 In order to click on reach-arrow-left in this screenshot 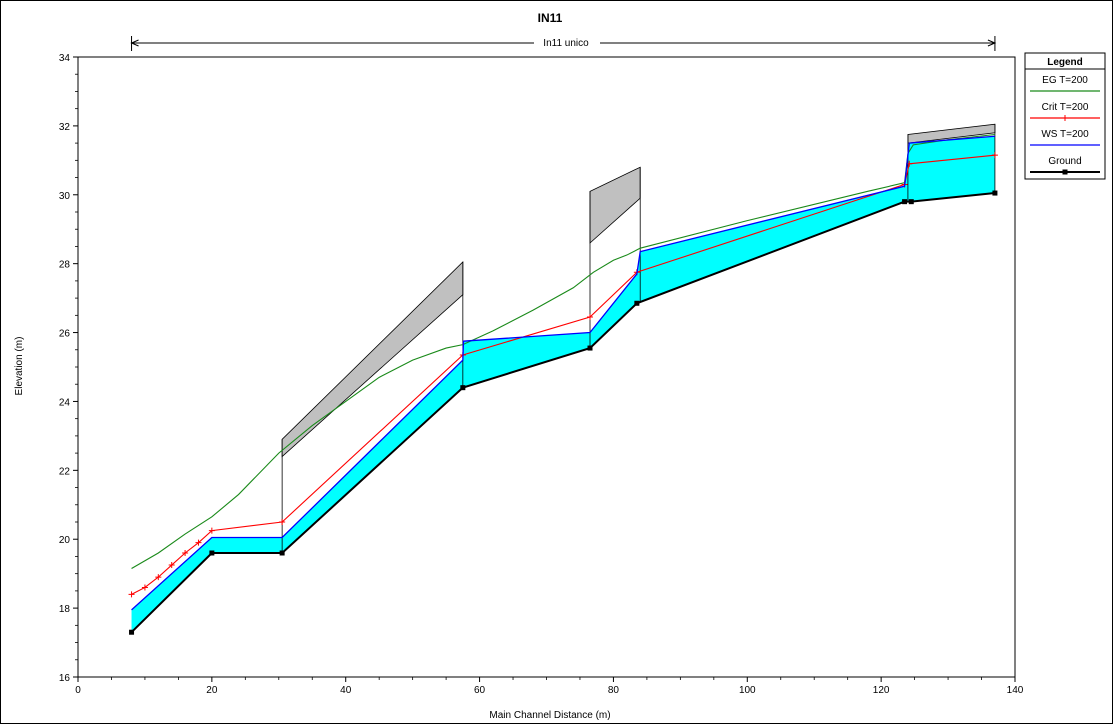, I will do `click(134, 43)`.